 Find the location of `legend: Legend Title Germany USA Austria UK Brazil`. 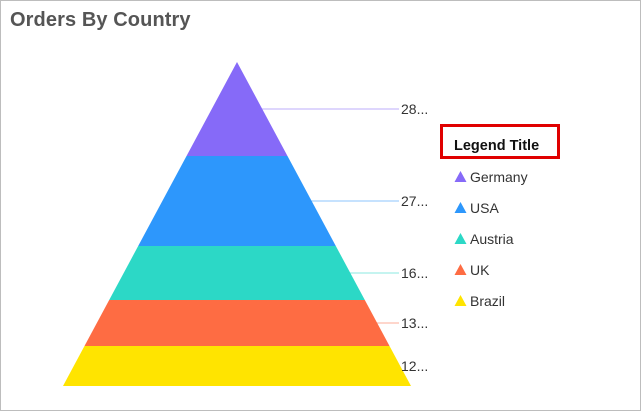

legend: Legend Title Germany USA Austria UK Brazil is located at coordinates (515, 220).